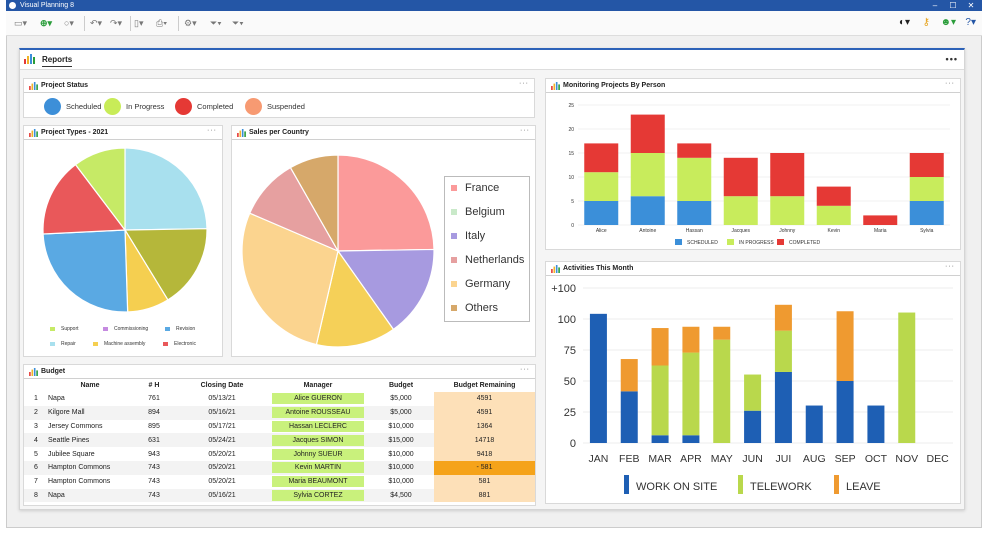  I want to click on panel-title: Monitoring Projects By Person, so click(614, 85).